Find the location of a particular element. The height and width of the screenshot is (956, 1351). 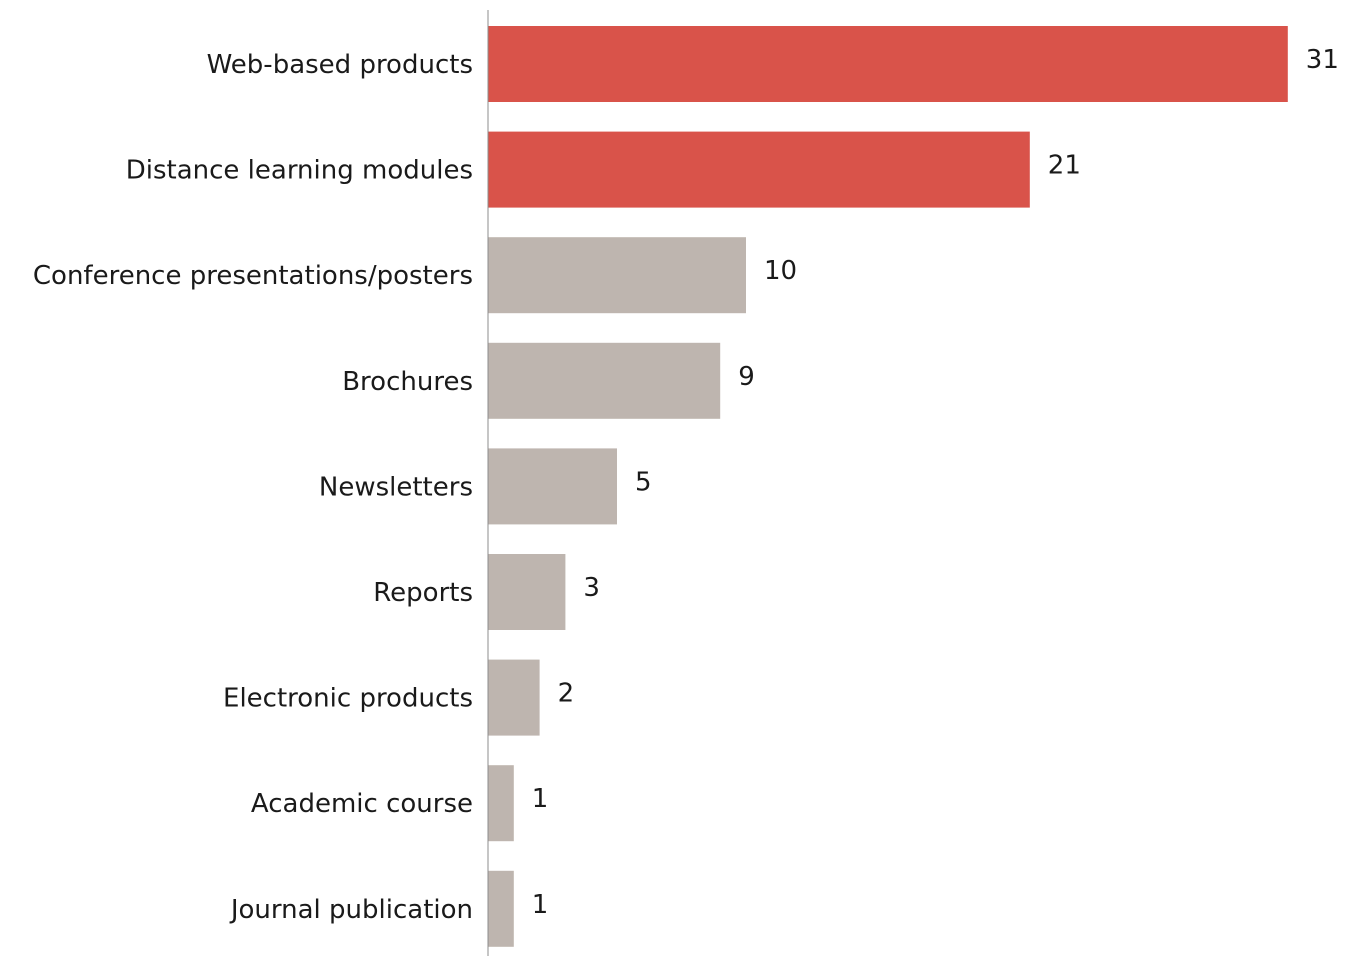

bar-distance-learning-modules is located at coordinates (759, 169).